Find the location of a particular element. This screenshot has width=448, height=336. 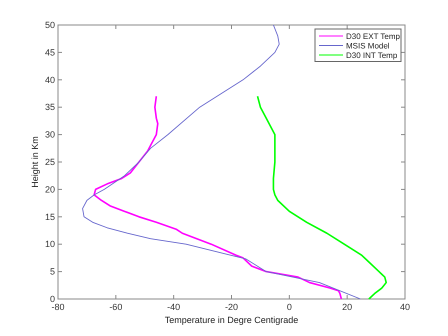

x-axis-title: Temperature in Degre Centigrade is located at coordinates (231, 320).